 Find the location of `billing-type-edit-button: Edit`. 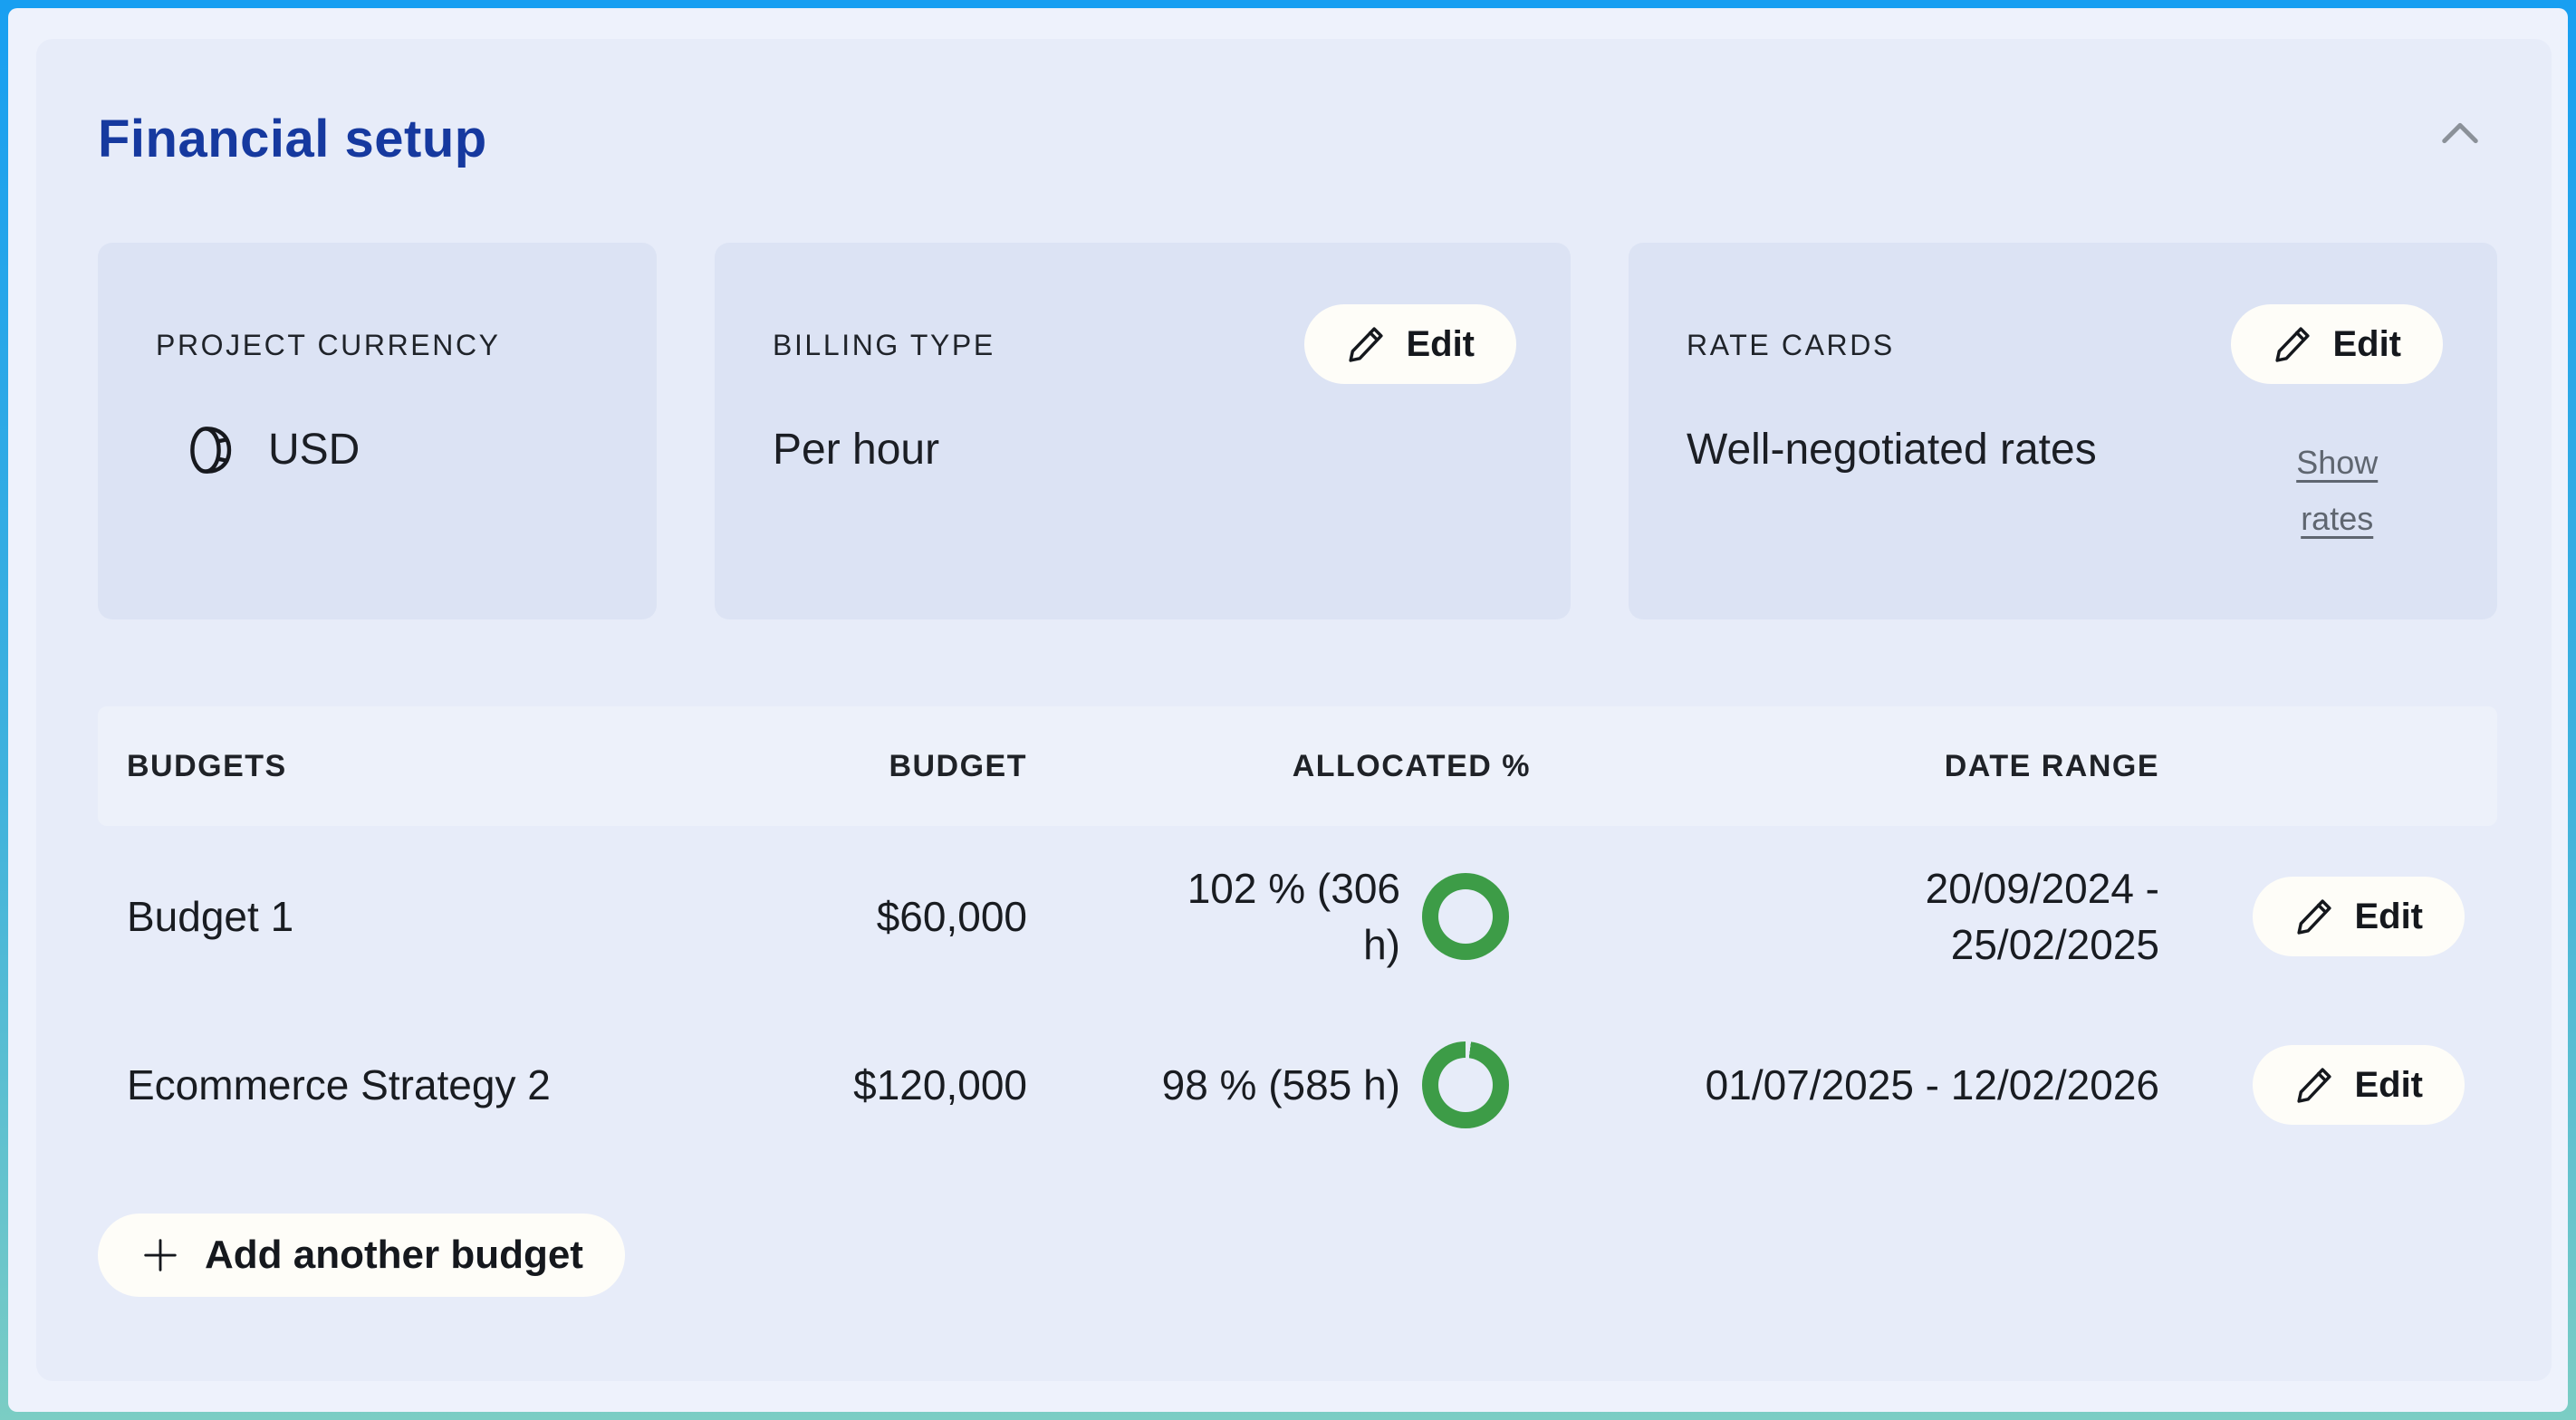

billing-type-edit-button: Edit is located at coordinates (1410, 344).